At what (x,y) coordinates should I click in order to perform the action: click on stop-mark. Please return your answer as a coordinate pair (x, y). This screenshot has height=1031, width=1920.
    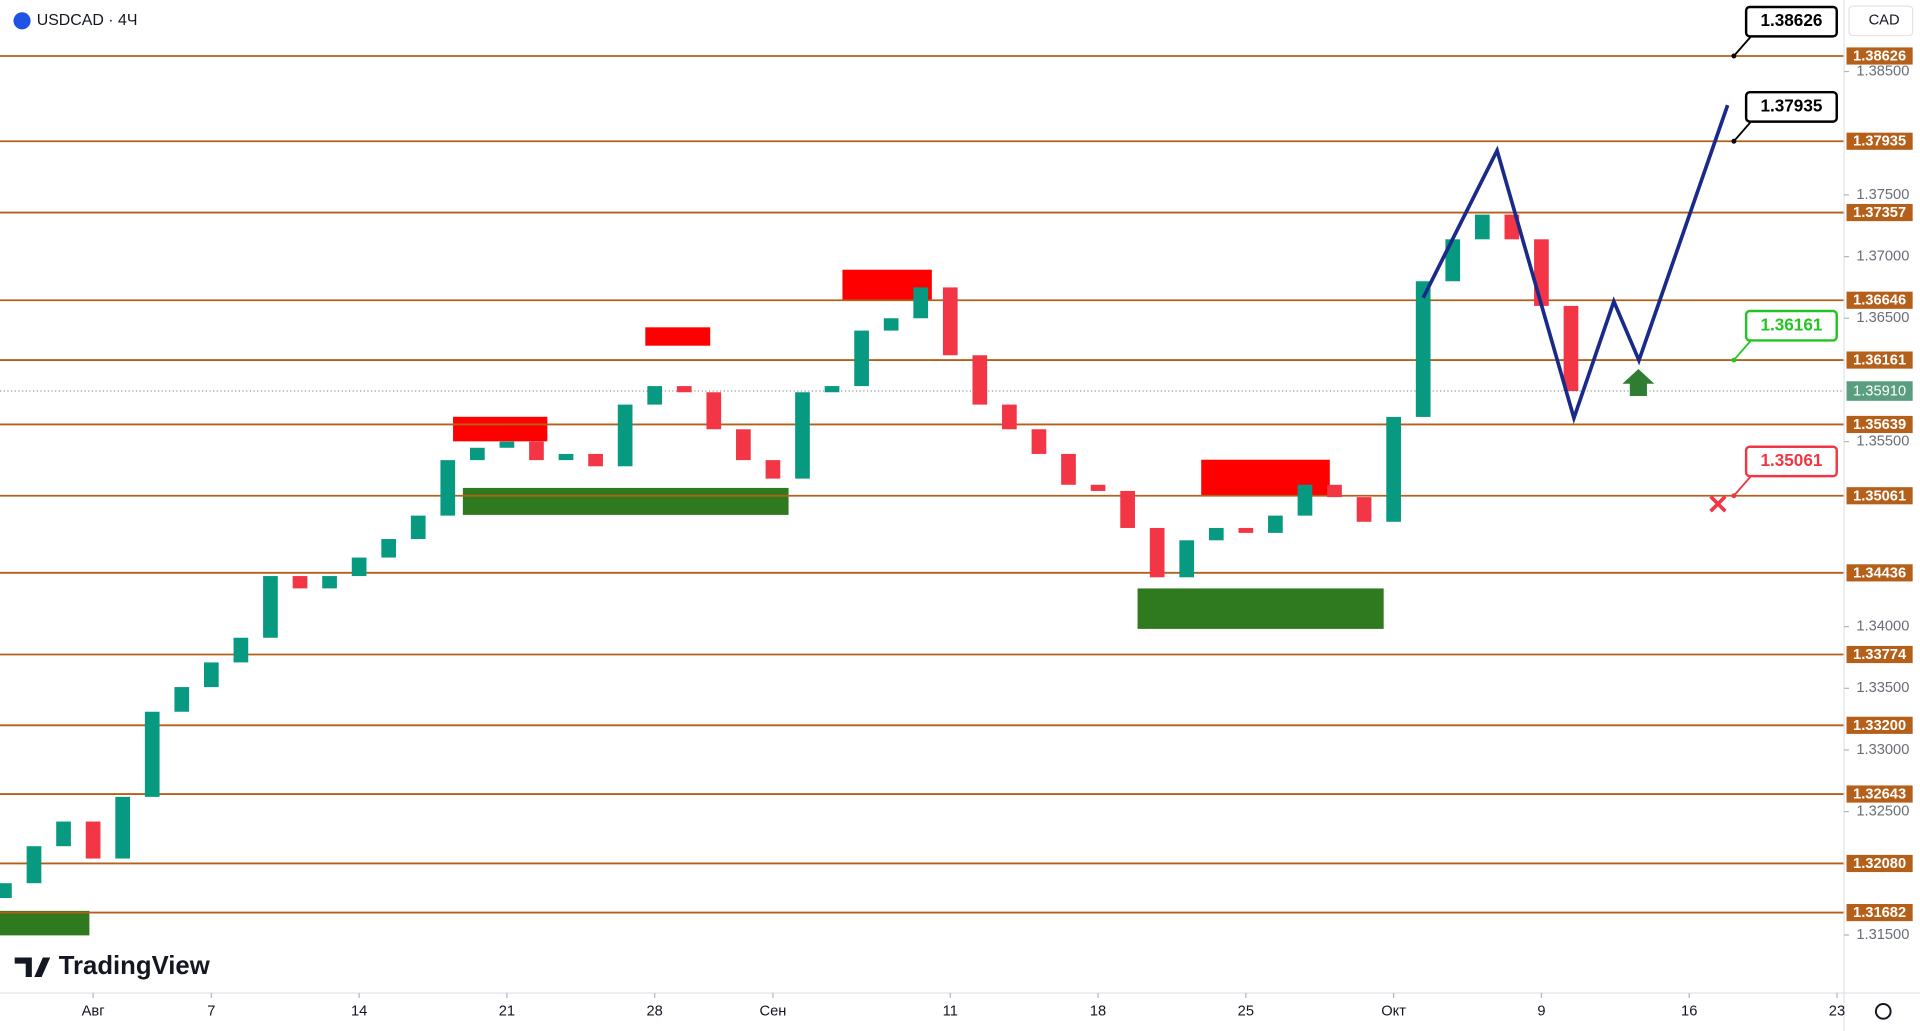
    Looking at the image, I should click on (1718, 504).